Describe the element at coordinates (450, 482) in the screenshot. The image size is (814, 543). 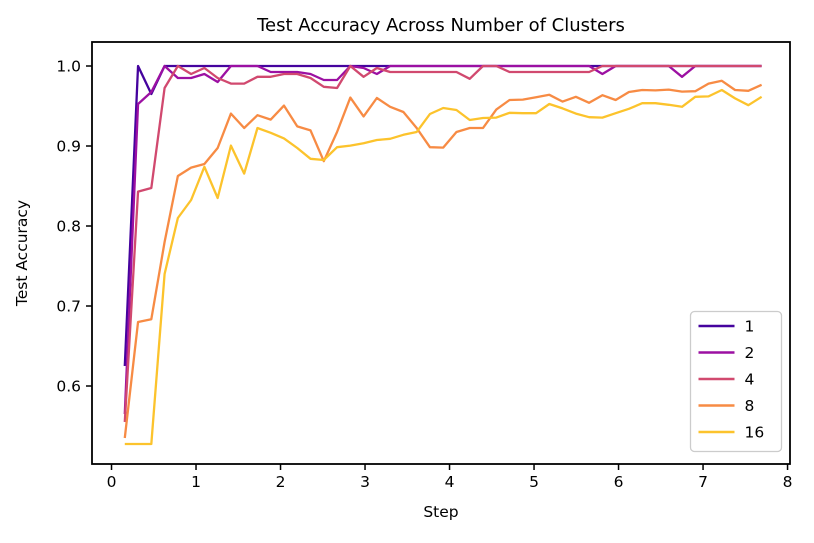
I see `x-tick-label: 4` at that location.